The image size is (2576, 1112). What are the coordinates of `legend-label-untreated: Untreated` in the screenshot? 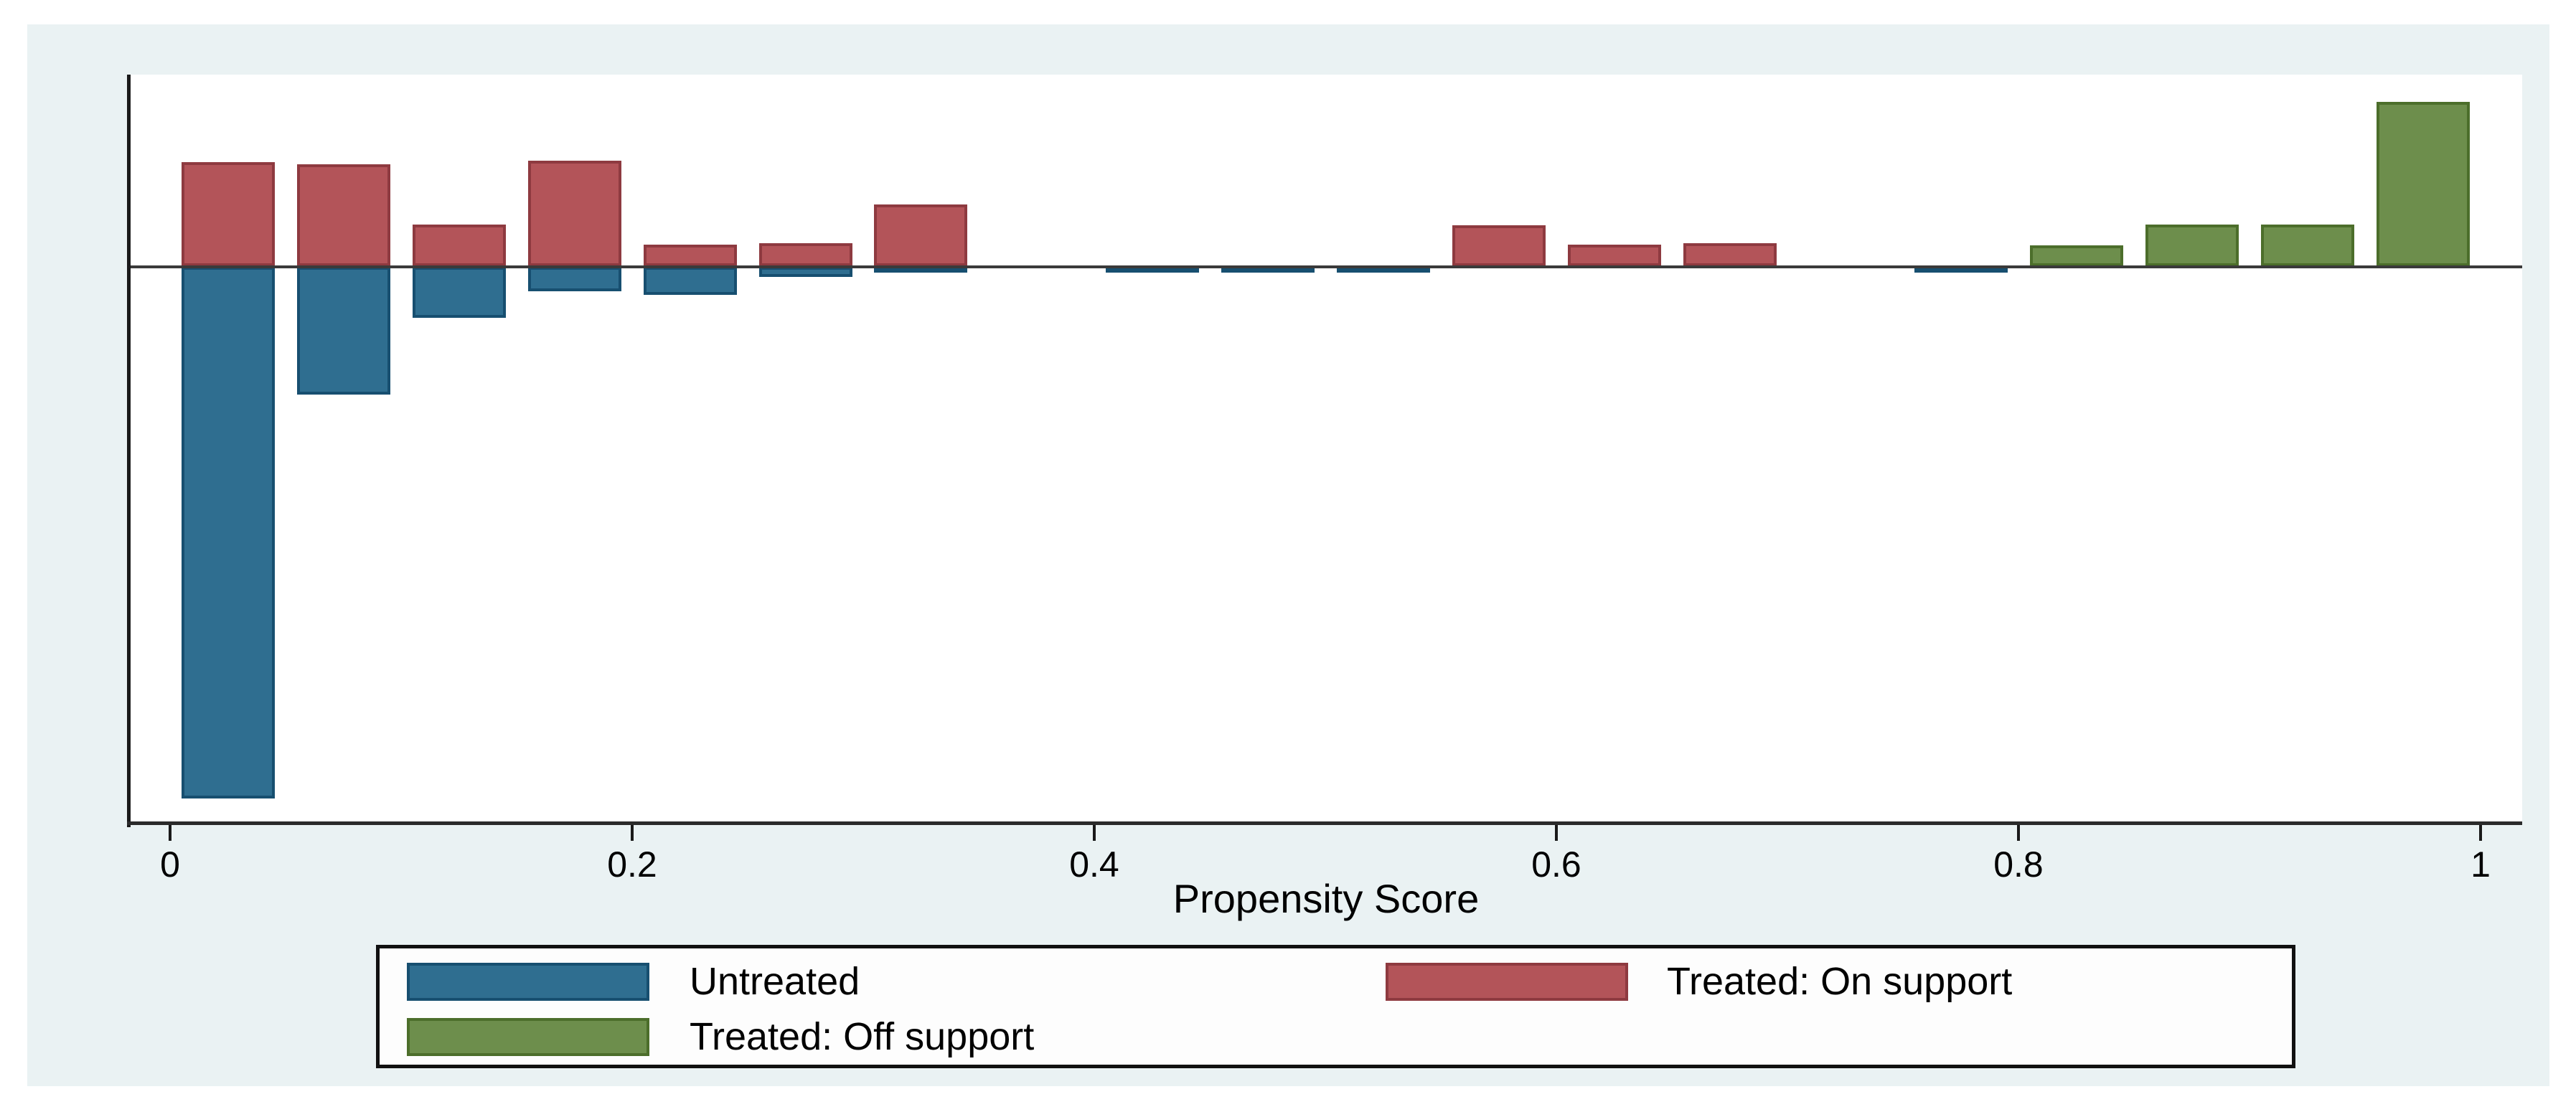 It's located at (775, 981).